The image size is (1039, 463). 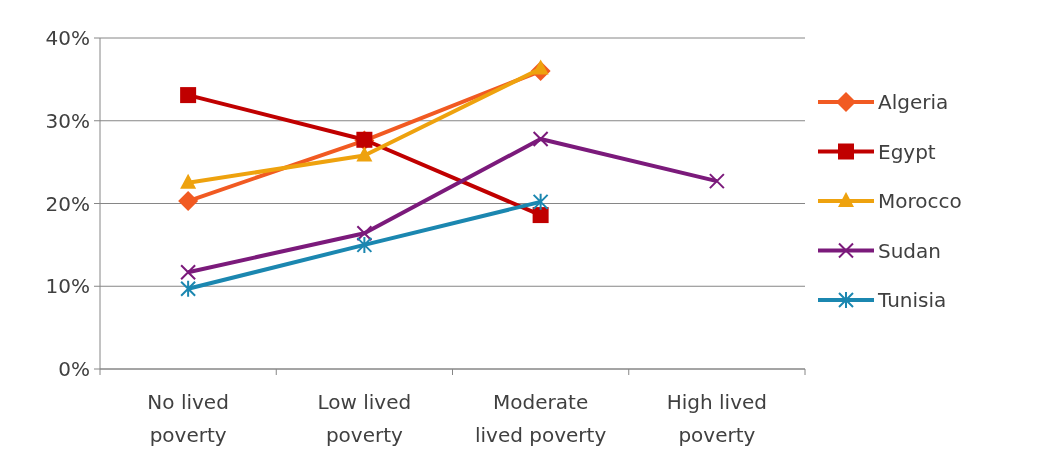 I want to click on legend-label: Algeria, so click(x=913, y=102).